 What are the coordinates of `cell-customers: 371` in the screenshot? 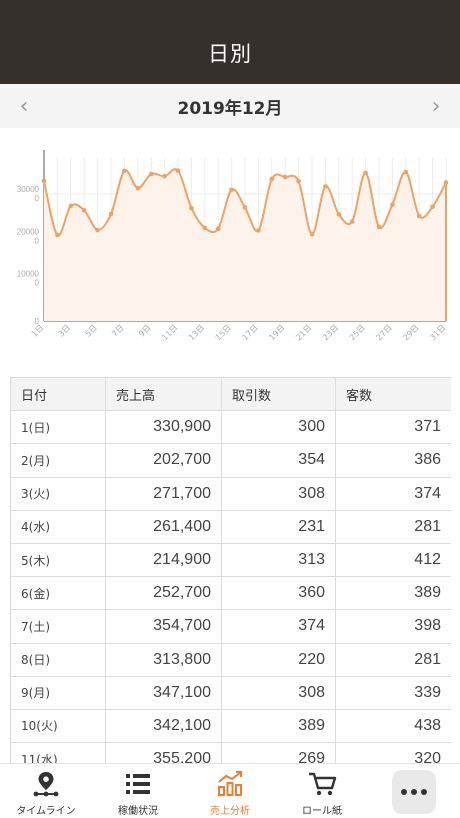 It's located at (393, 427).